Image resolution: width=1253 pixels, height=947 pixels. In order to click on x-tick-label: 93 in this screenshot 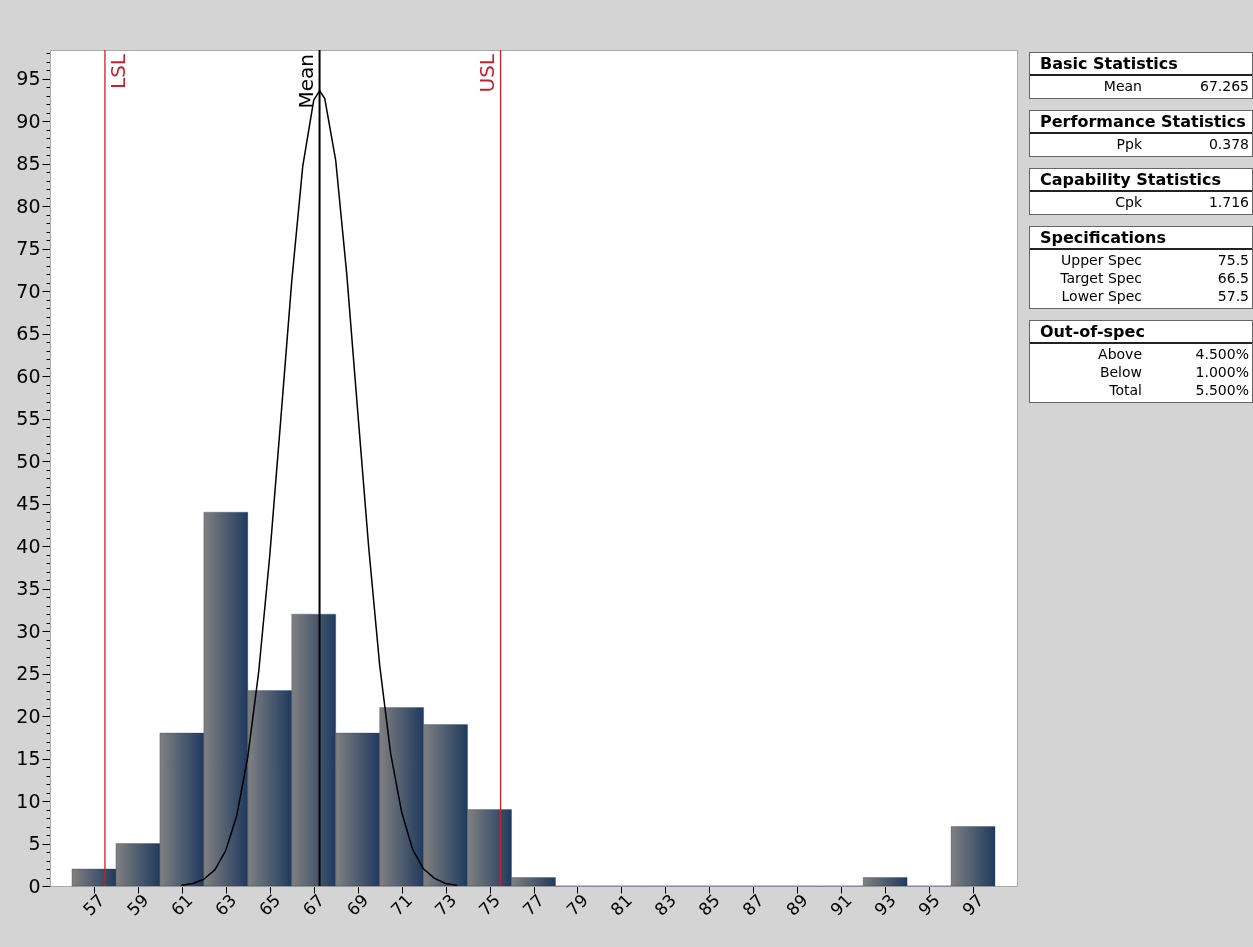, I will do `click(885, 905)`.